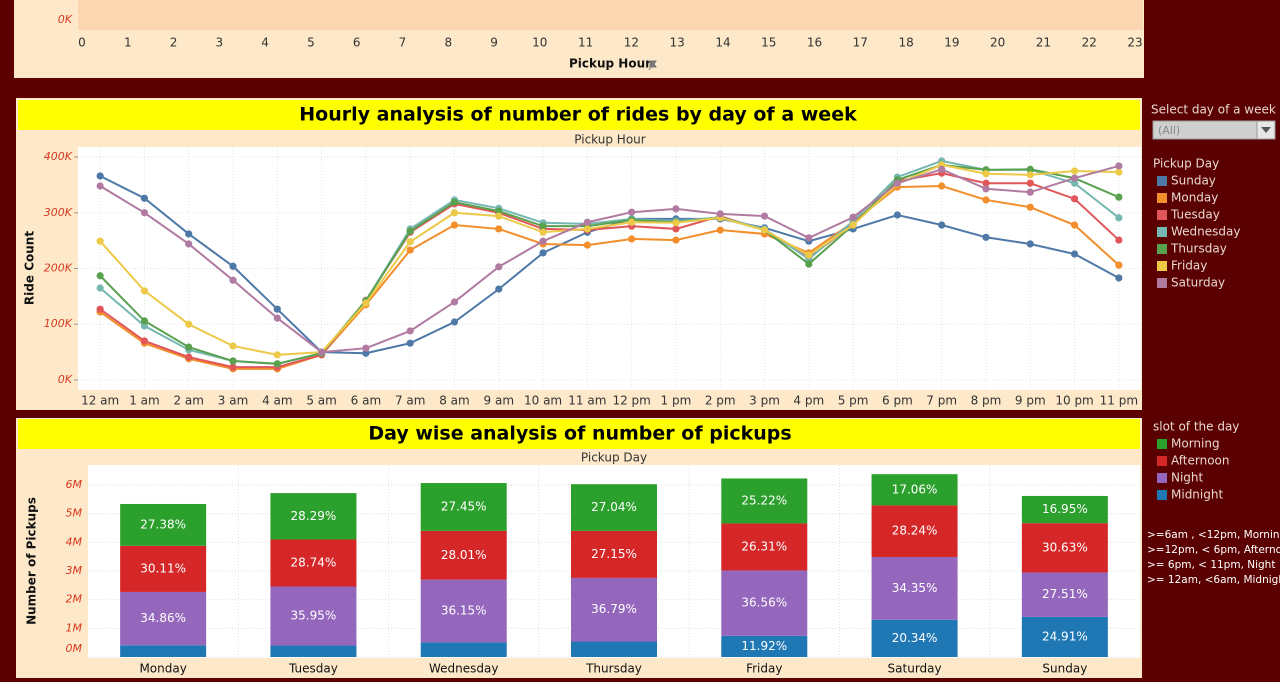 The width and height of the screenshot is (1280, 682). What do you see at coordinates (188, 401) in the screenshot?
I see `x-tick-label: 2 am` at bounding box center [188, 401].